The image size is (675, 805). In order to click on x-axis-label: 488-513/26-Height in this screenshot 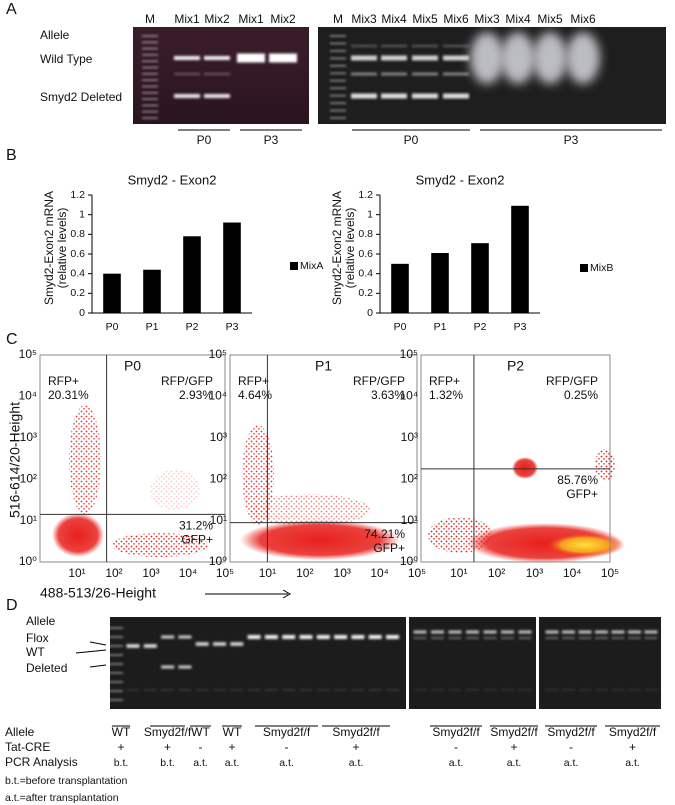, I will do `click(98, 593)`.